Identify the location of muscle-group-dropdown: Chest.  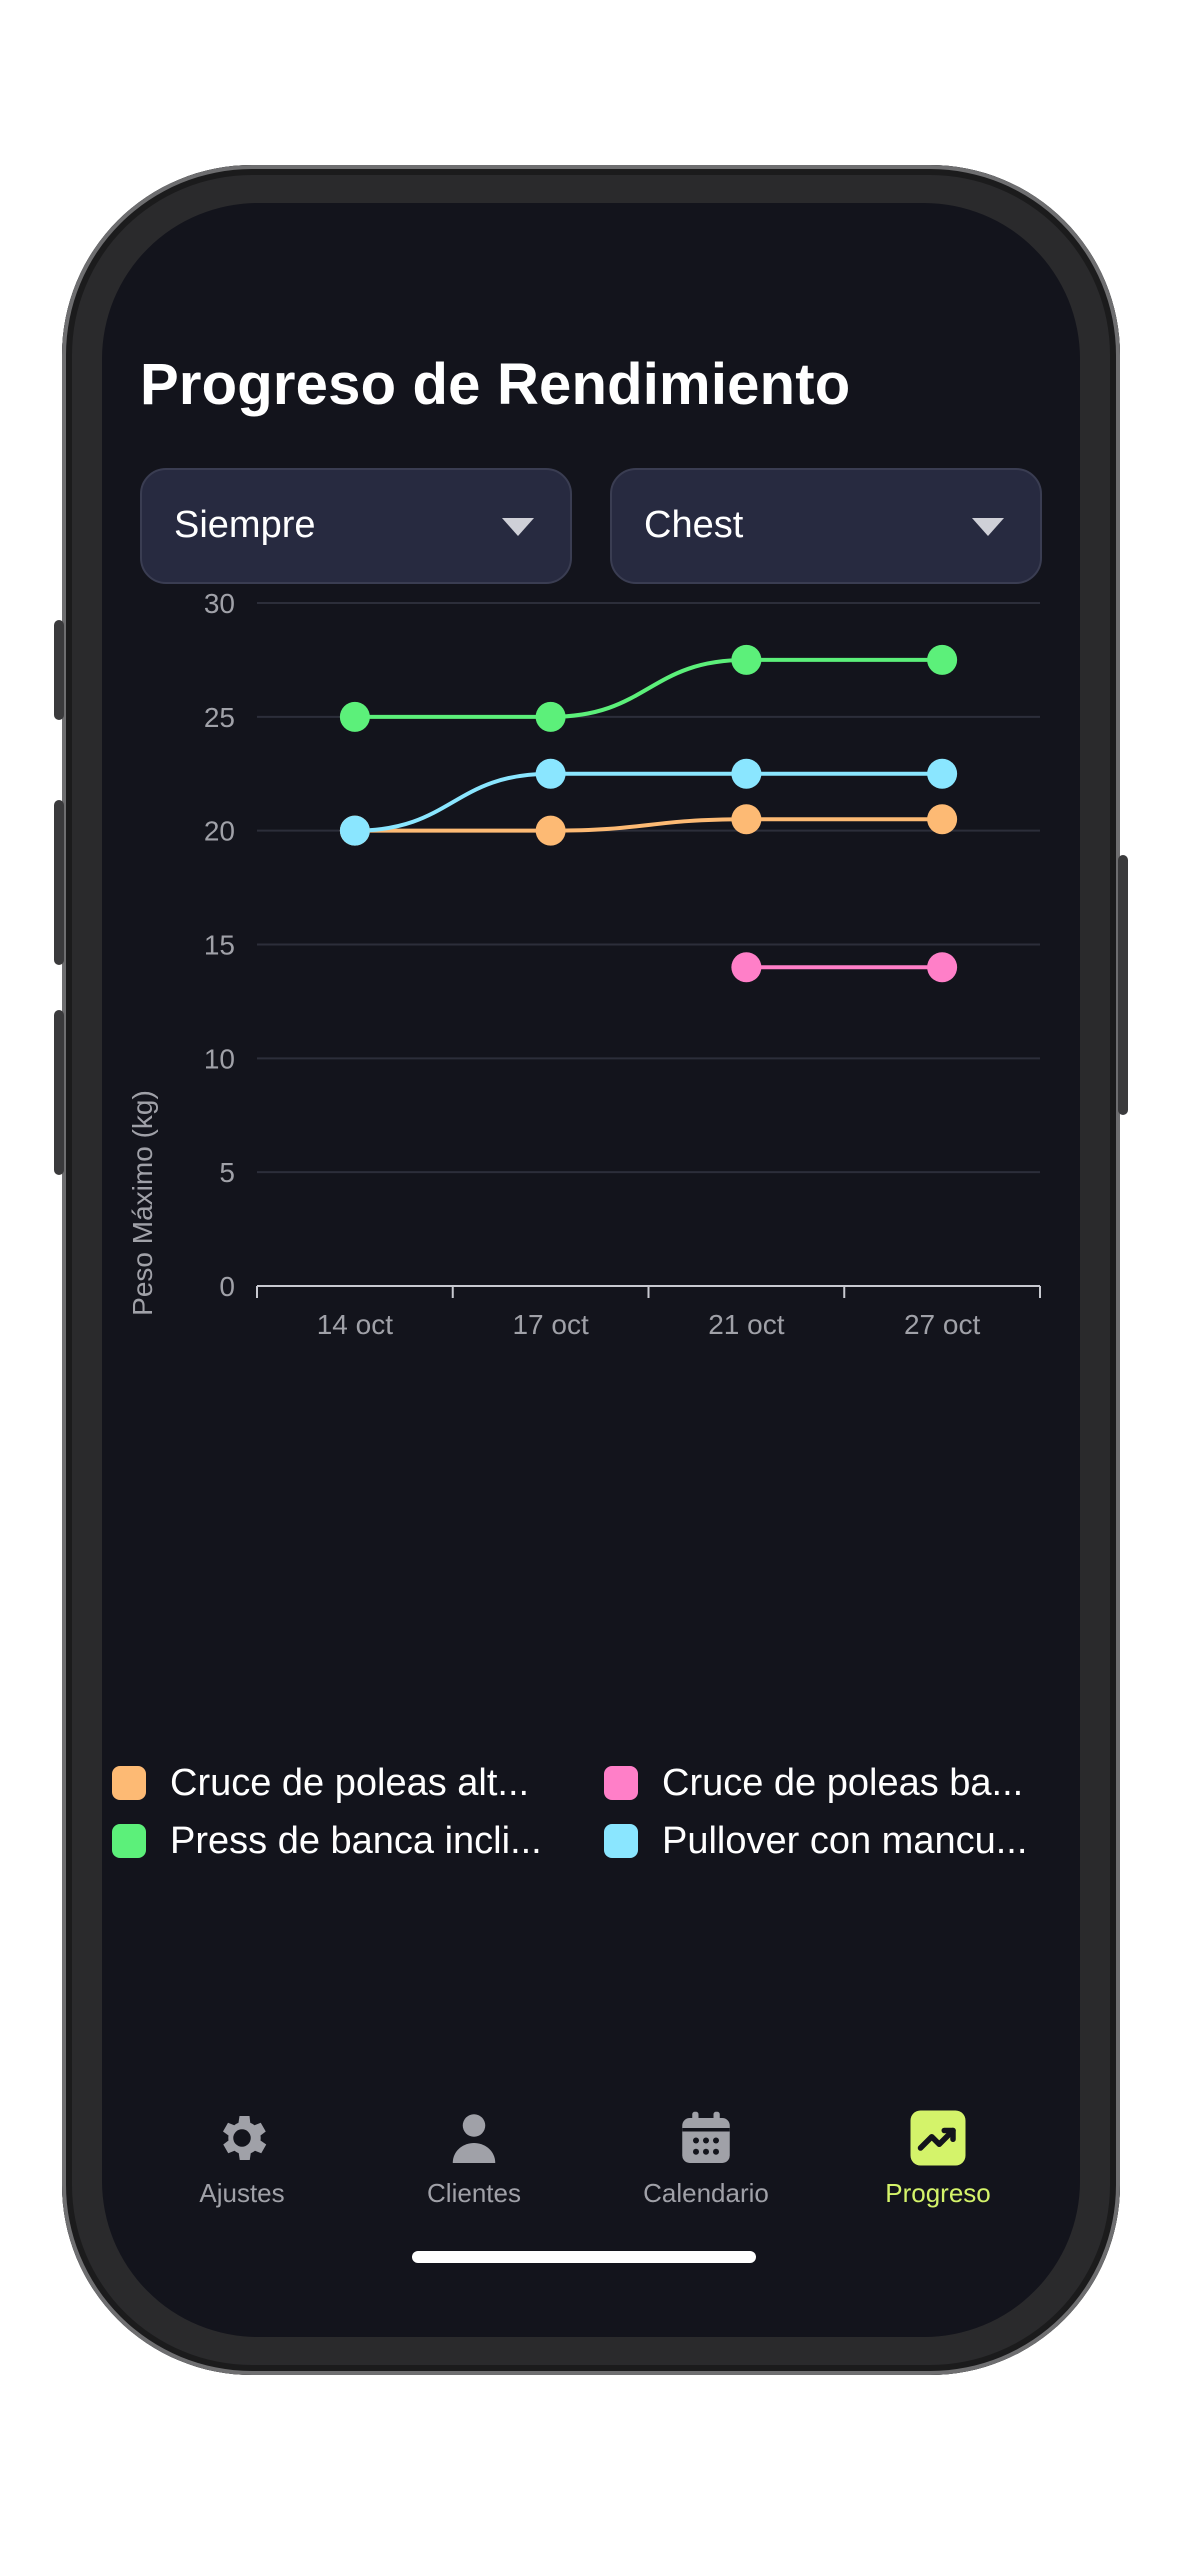
(826, 526).